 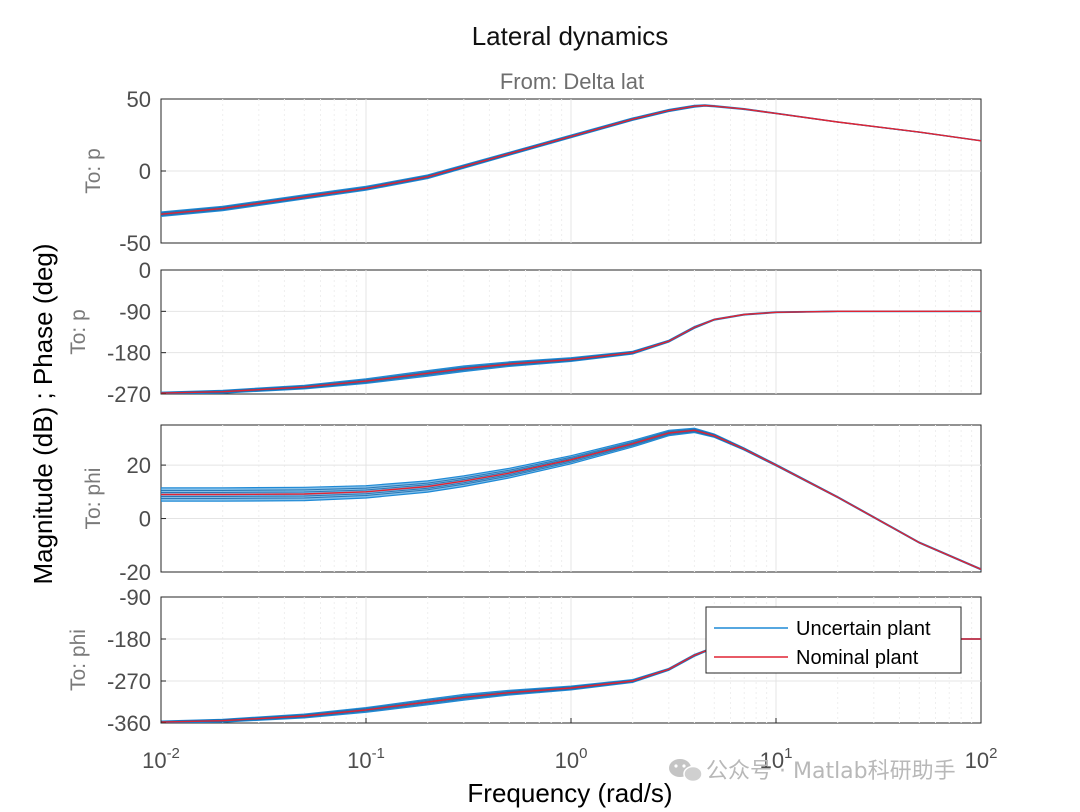 I want to click on y-tick-label-0-0: 50, so click(x=139, y=99).